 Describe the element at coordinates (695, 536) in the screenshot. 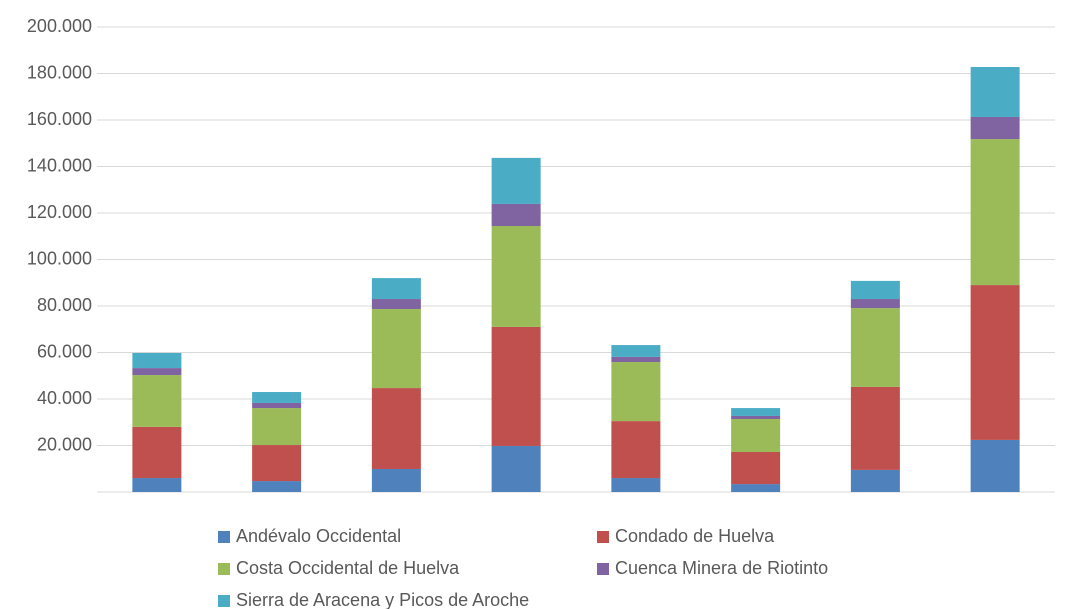

I see `legend-label: Condado de Huelva` at that location.